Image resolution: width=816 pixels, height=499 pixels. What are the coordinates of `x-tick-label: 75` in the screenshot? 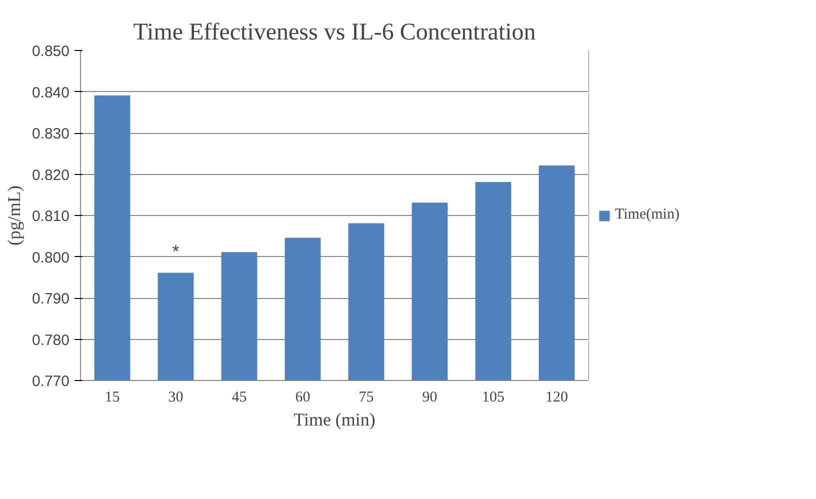 It's located at (366, 398).